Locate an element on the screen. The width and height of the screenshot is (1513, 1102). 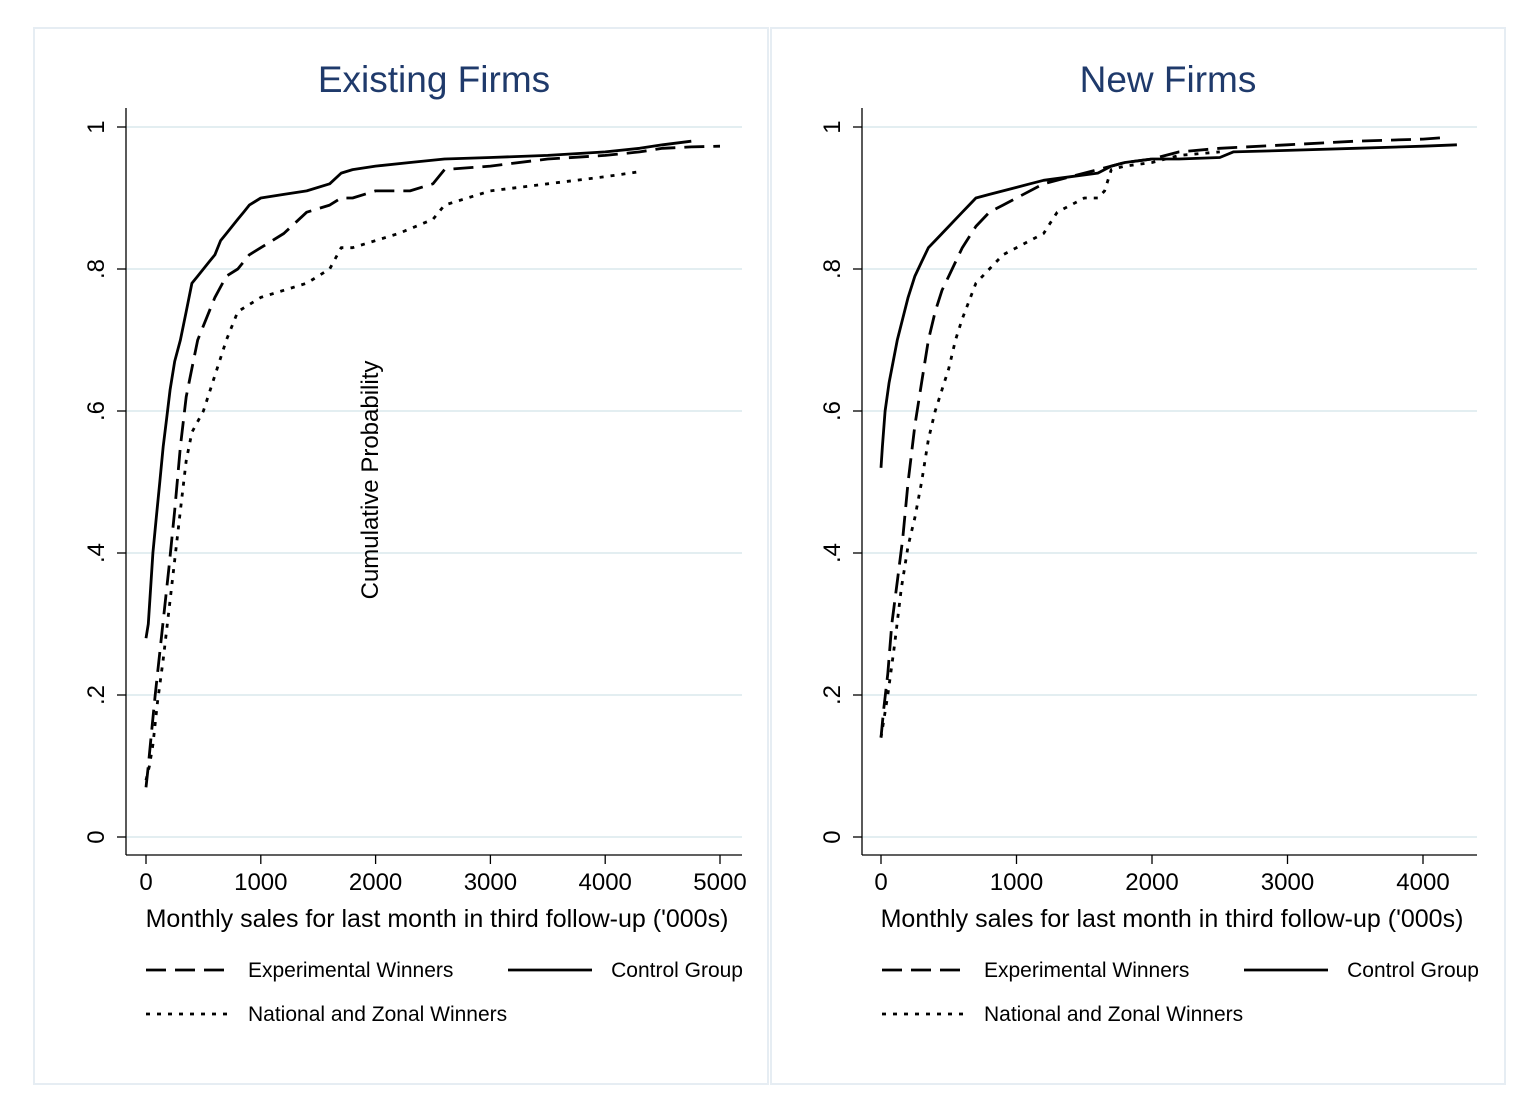
series-line-national-and-zonal-winners is located at coordinates (1049, 444).